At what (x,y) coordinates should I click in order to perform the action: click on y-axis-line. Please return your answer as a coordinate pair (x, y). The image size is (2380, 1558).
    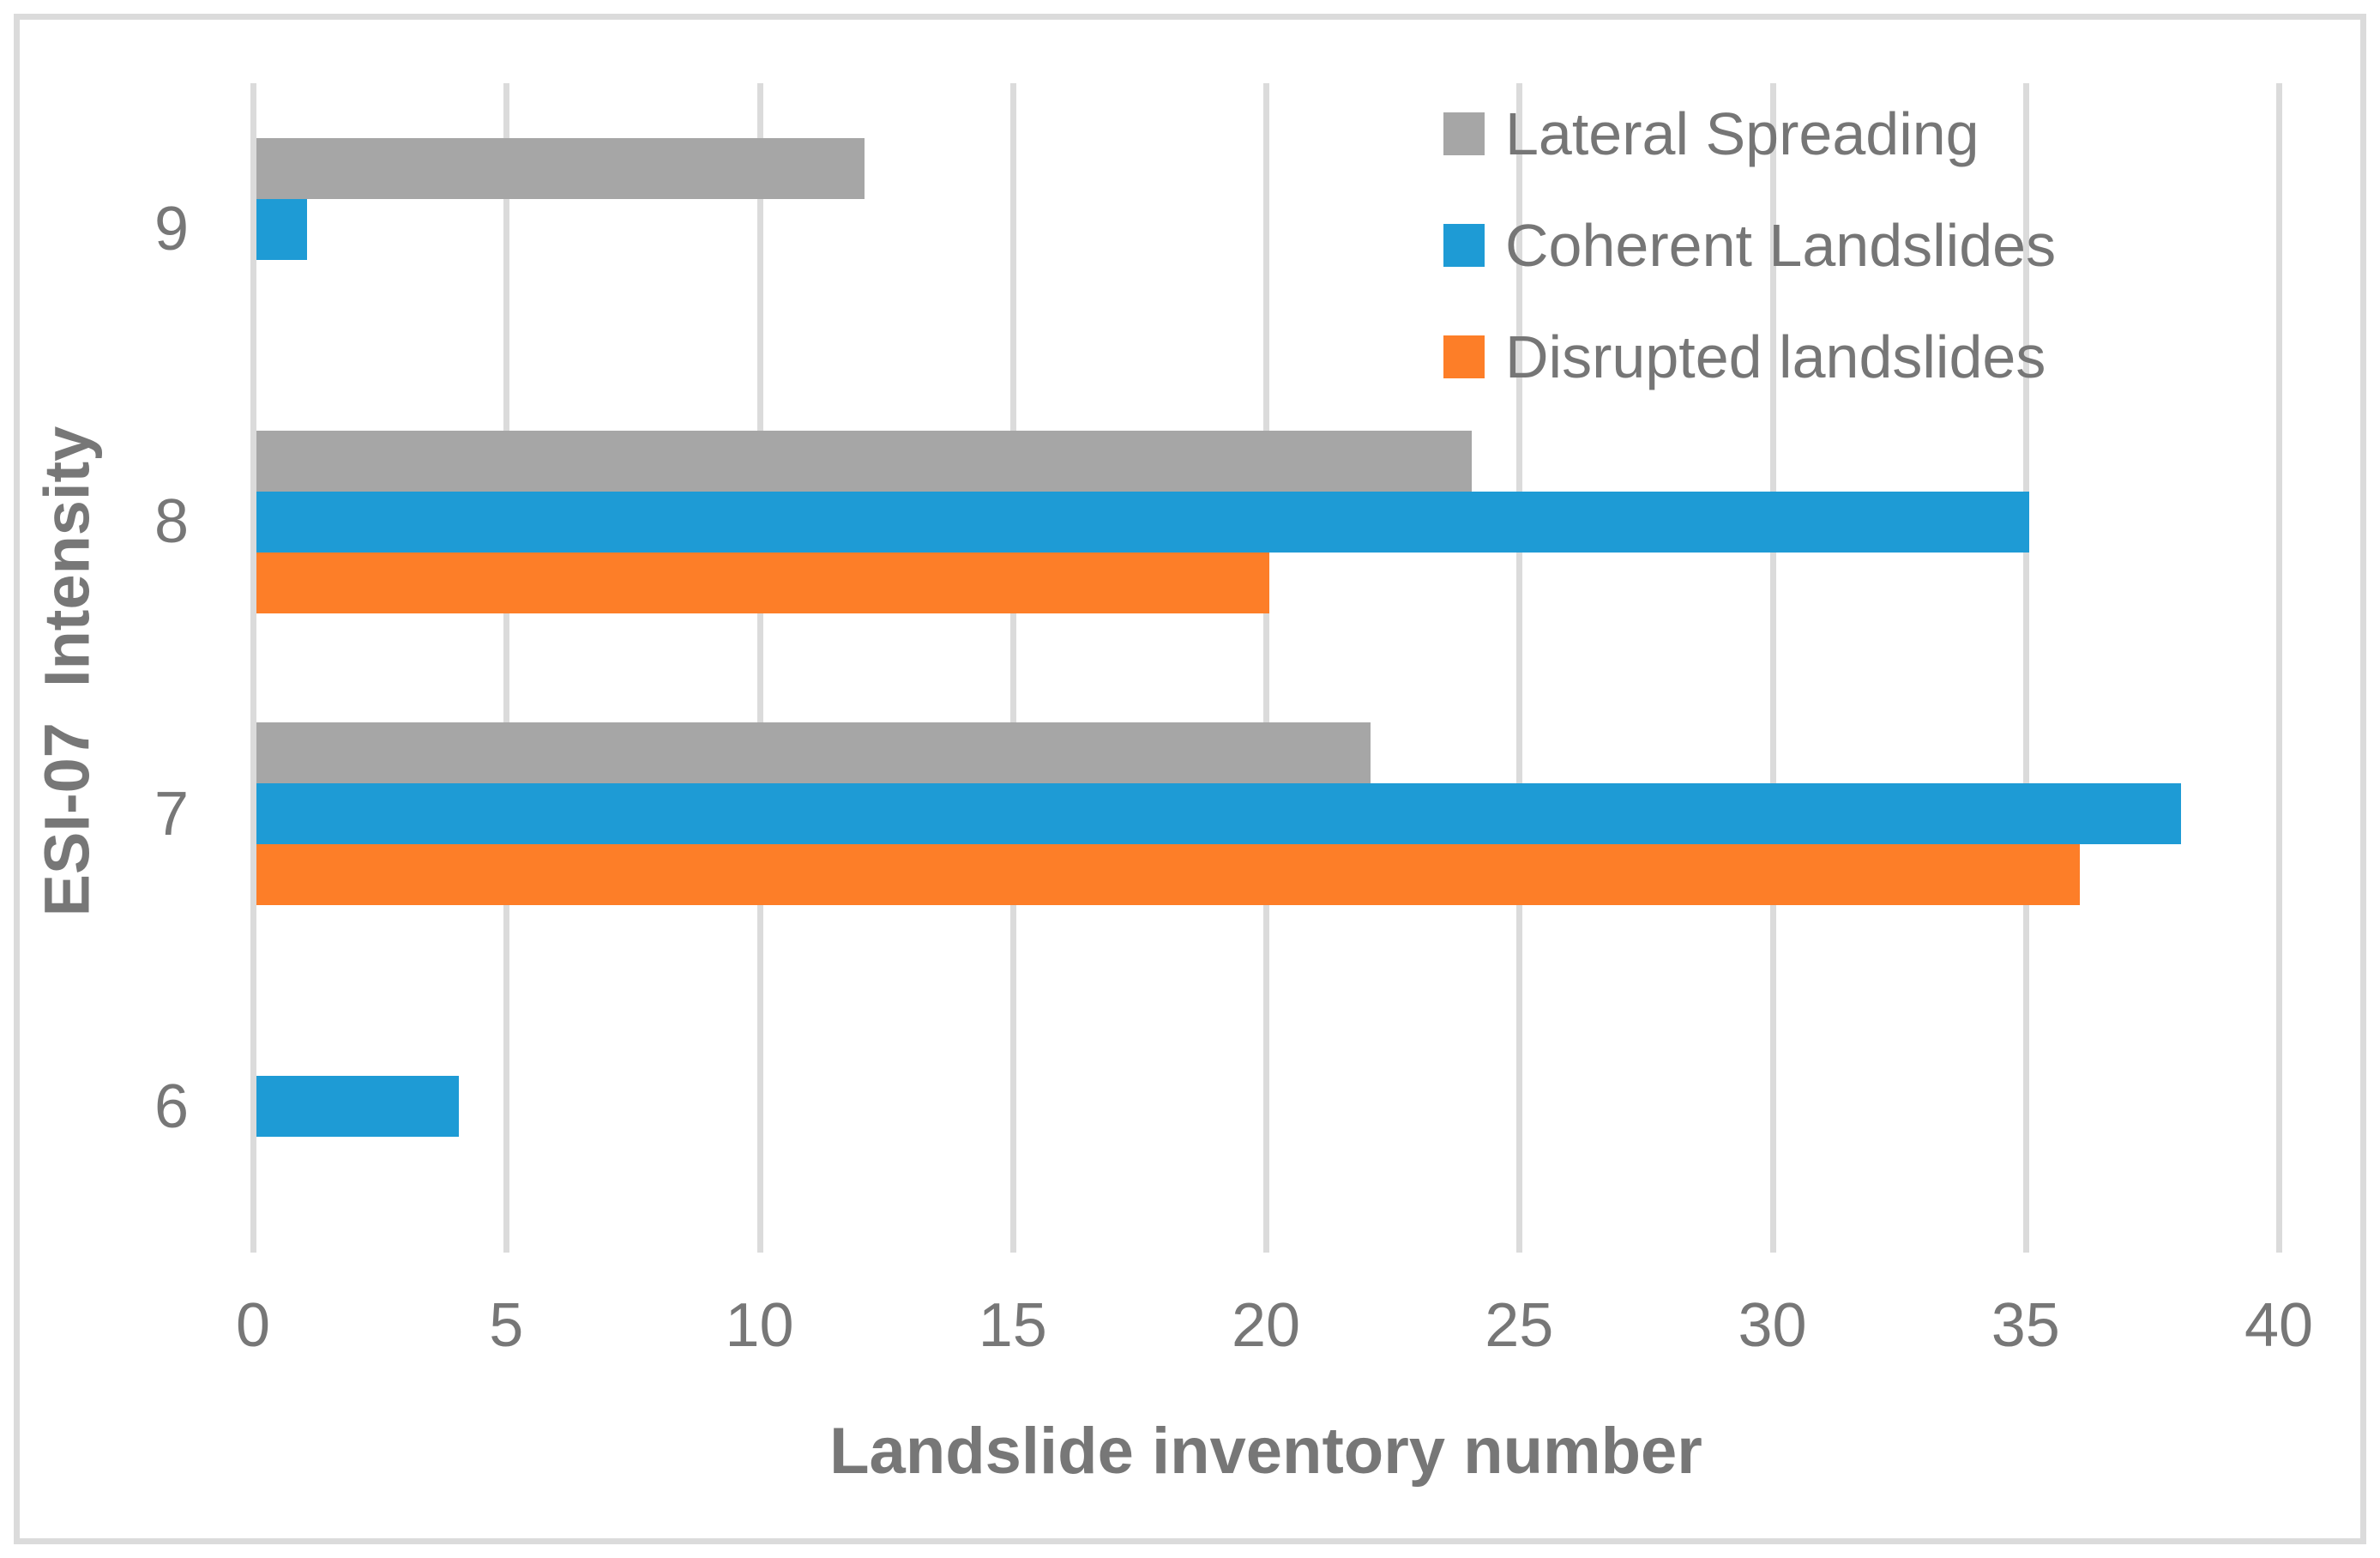
    Looking at the image, I should click on (253, 668).